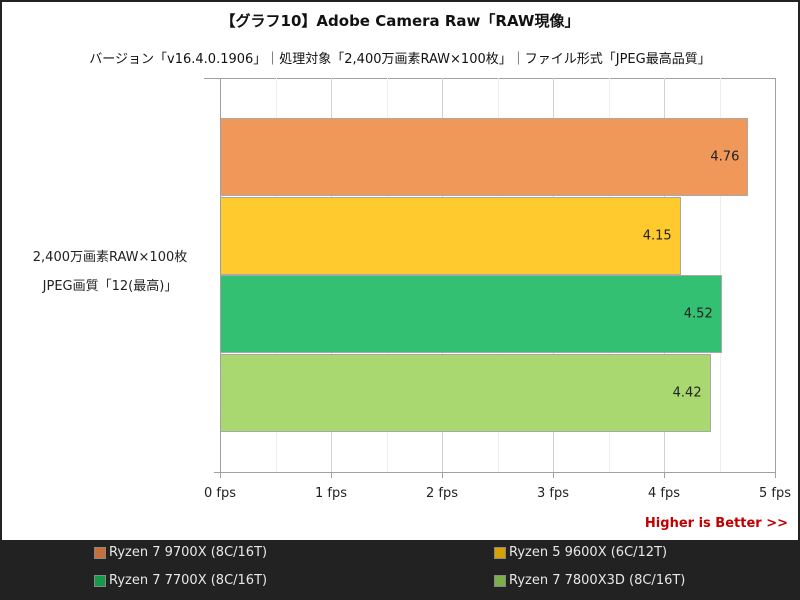  Describe the element at coordinates (465, 392) in the screenshot. I see `bar: 4.42` at that location.